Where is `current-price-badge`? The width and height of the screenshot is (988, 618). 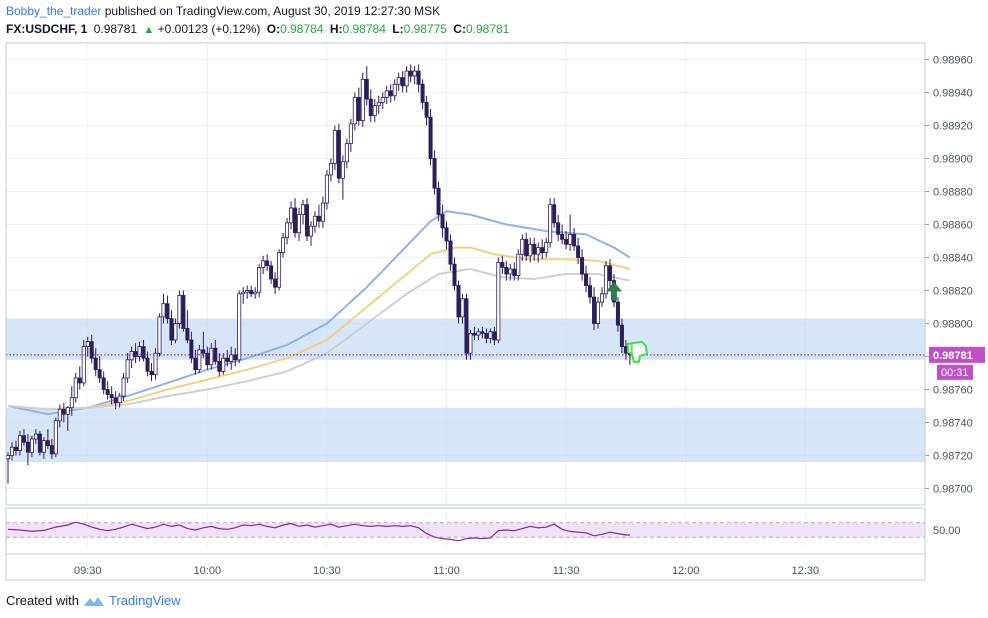
current-price-badge is located at coordinates (957, 354).